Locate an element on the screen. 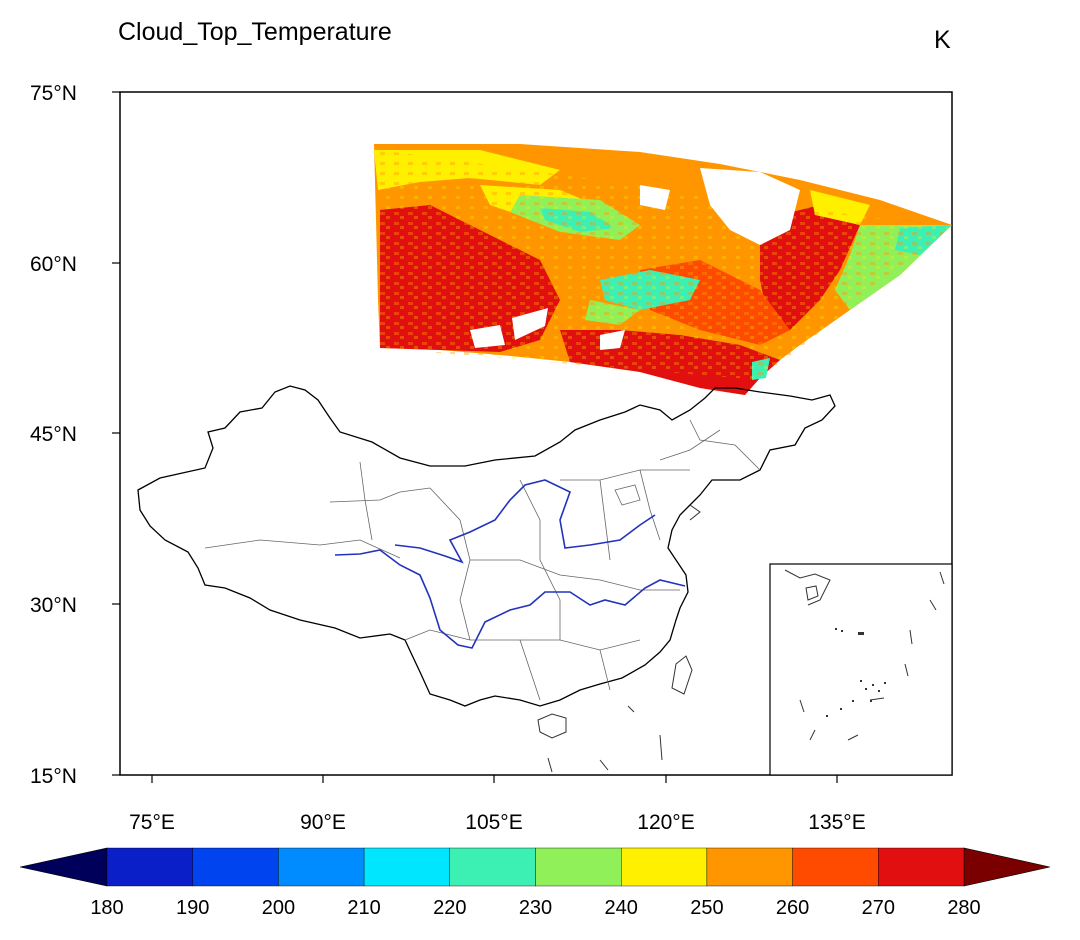  lon-label-105e: 105°E is located at coordinates (493, 822).